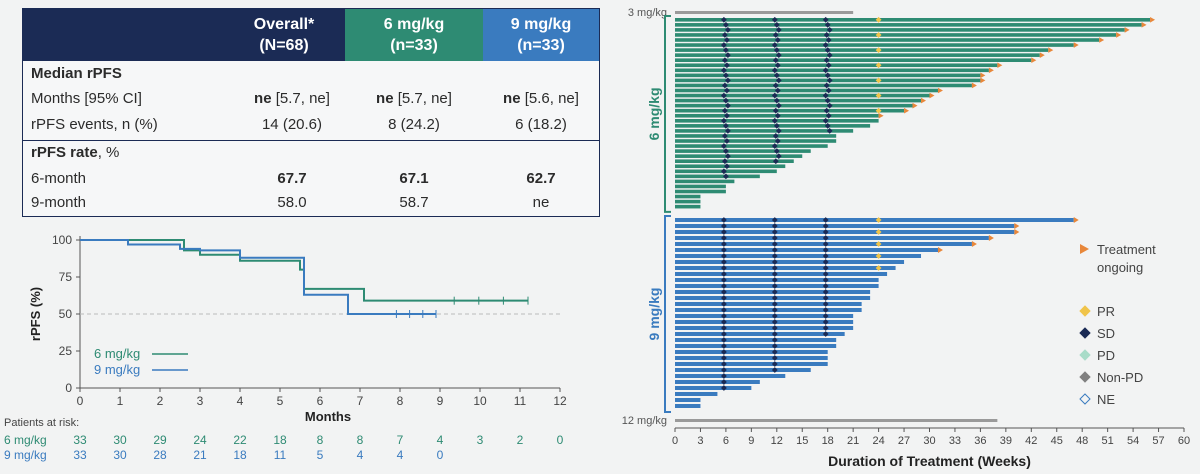 The width and height of the screenshot is (1200, 474). Describe the element at coordinates (904, 441) in the screenshot. I see `x-tick-label: 27` at that location.